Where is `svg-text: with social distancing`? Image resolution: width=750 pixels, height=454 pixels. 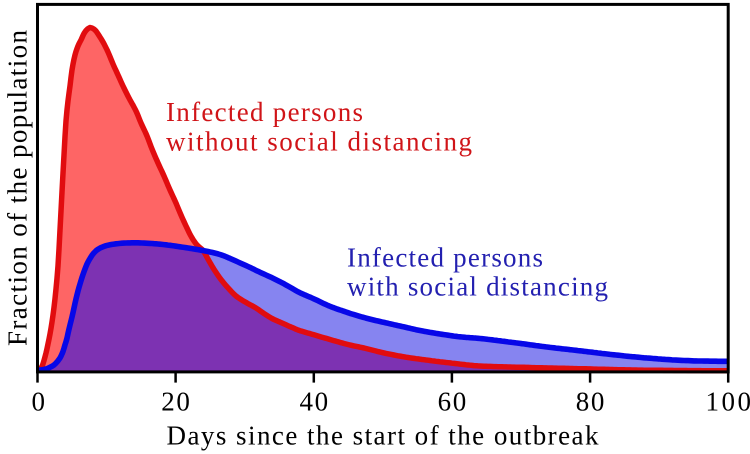
svg-text: with social distancing is located at coordinates (477, 287).